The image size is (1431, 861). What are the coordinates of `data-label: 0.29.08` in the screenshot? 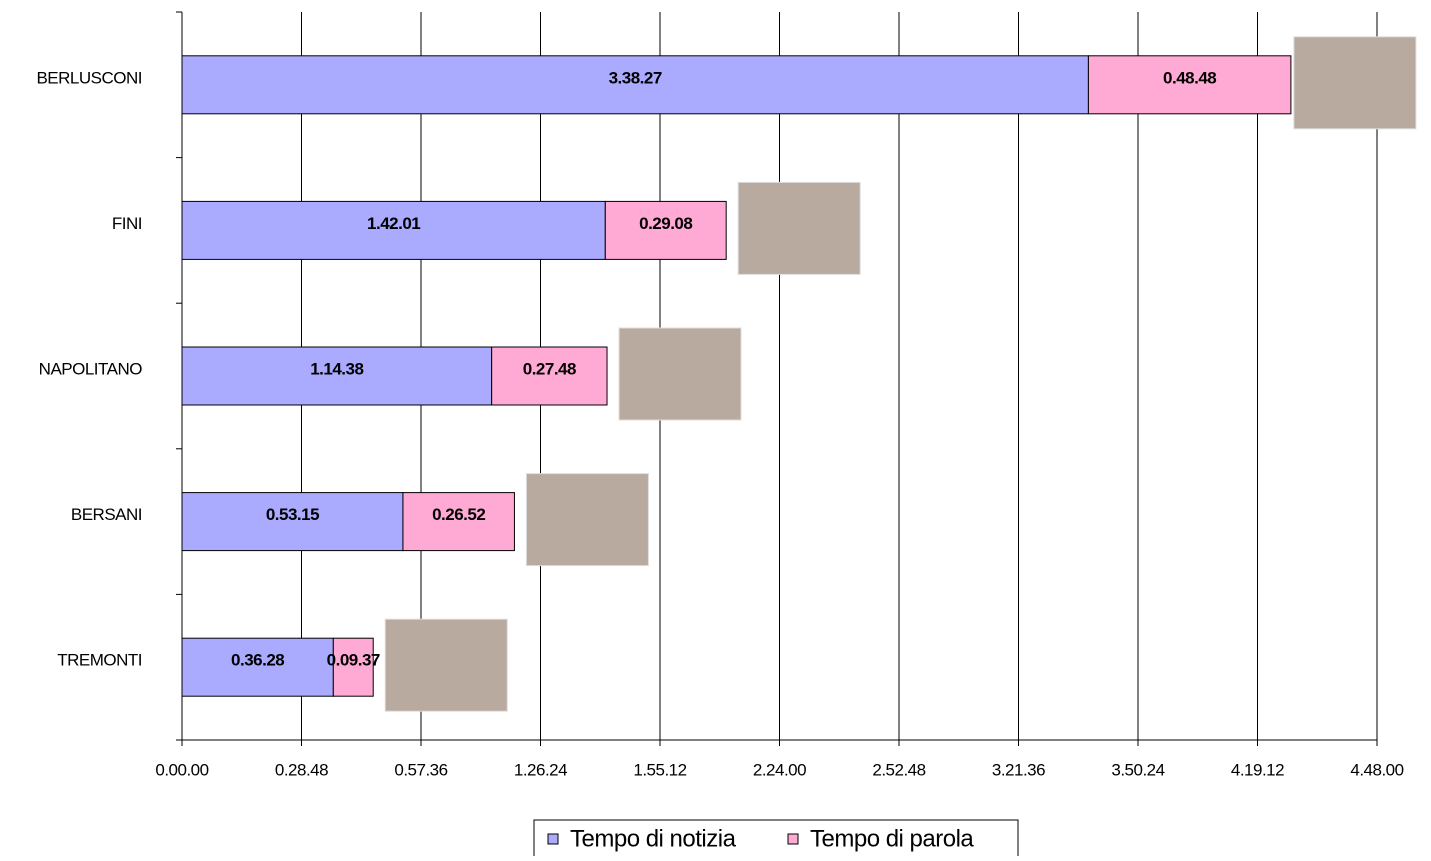 It's located at (665, 223).